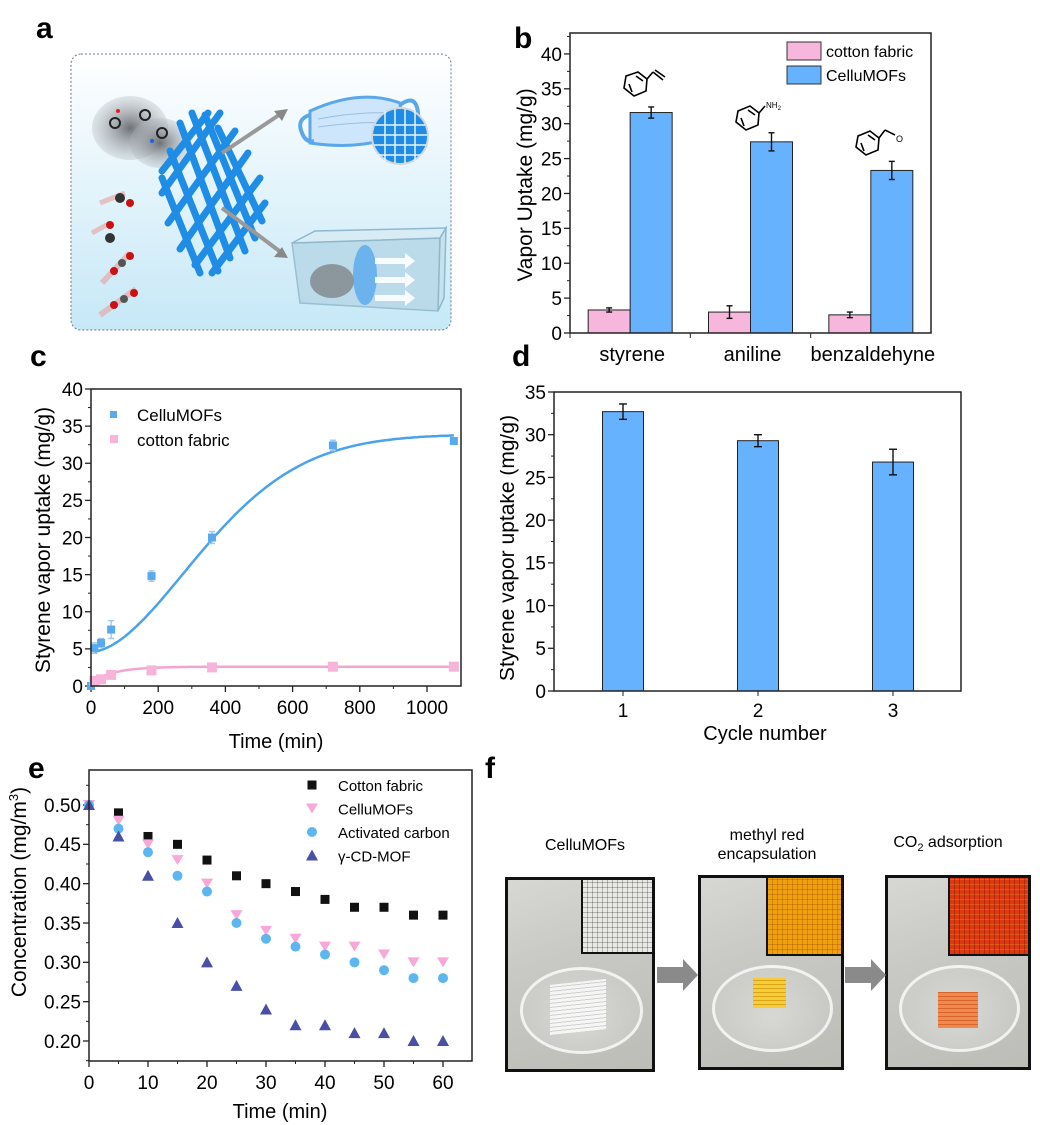 The height and width of the screenshot is (1125, 1040). I want to click on chart-b-y-tick-label: 40, so click(551, 55).